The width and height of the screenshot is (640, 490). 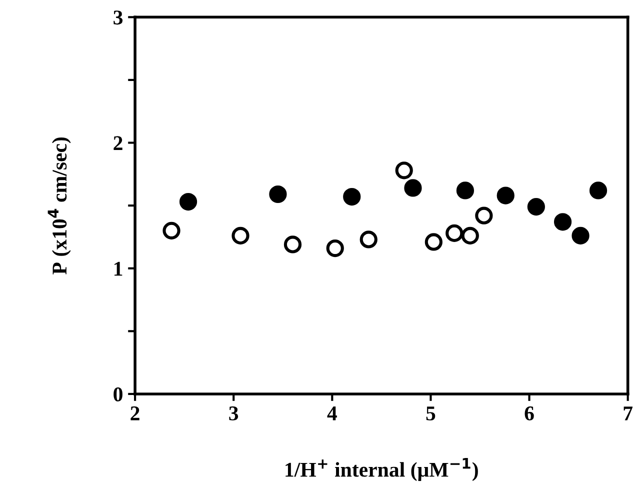 What do you see at coordinates (332, 413) in the screenshot?
I see `x-tick-label: 4` at bounding box center [332, 413].